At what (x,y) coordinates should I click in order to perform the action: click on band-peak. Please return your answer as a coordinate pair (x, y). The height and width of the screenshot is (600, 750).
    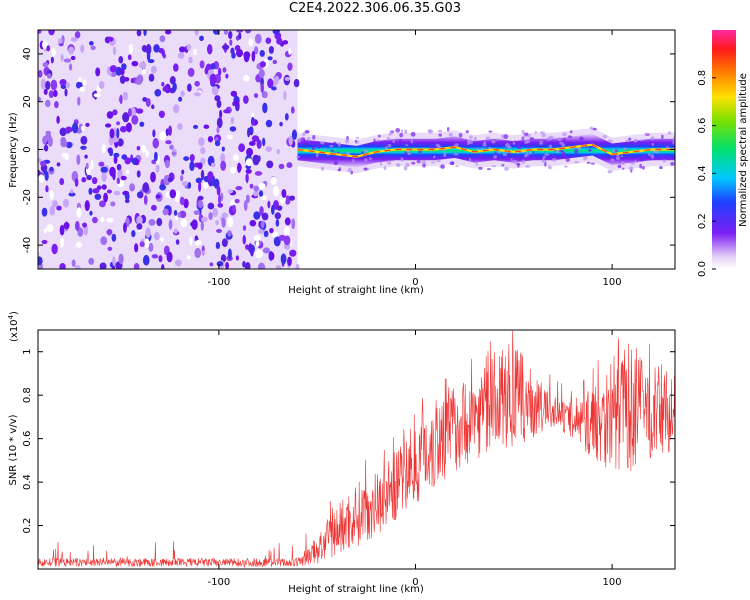
    Looking at the image, I should click on (486, 151).